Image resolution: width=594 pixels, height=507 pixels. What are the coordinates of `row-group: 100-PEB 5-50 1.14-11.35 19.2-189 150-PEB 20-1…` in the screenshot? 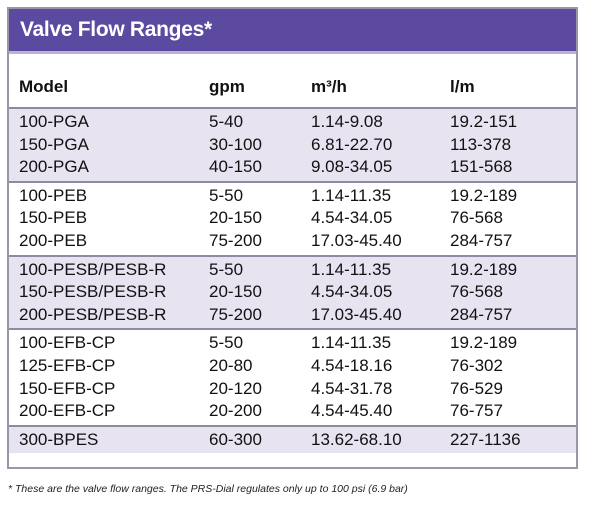 It's located at (292, 217).